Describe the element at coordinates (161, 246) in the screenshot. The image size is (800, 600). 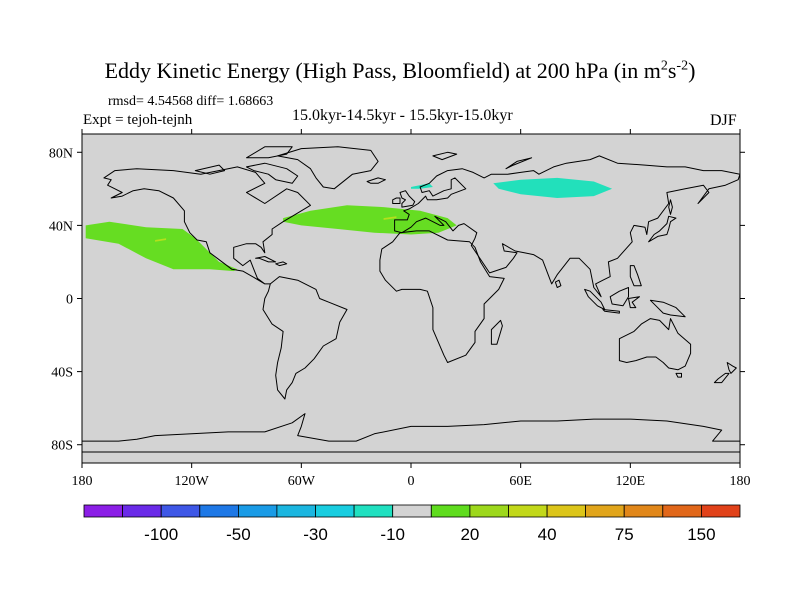
I see `anomaly-north-pacific-positive` at that location.